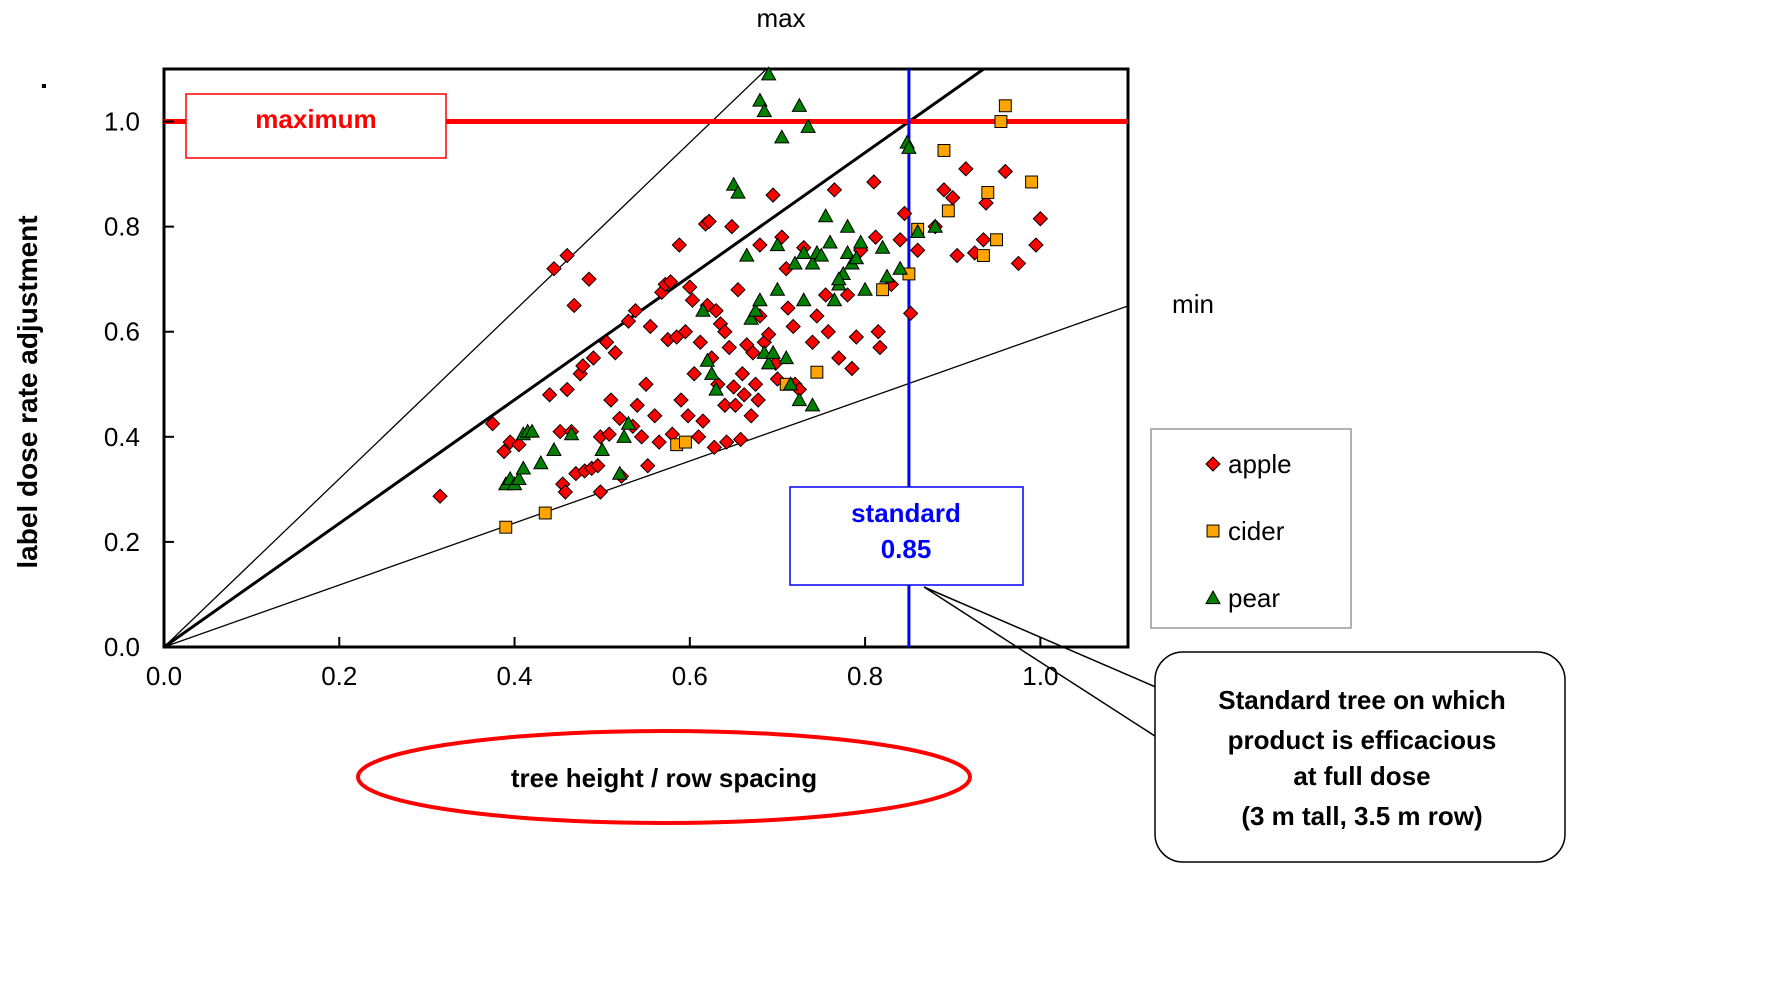 The height and width of the screenshot is (985, 1787). I want to click on legend: apple cider pear, so click(1248, 531).